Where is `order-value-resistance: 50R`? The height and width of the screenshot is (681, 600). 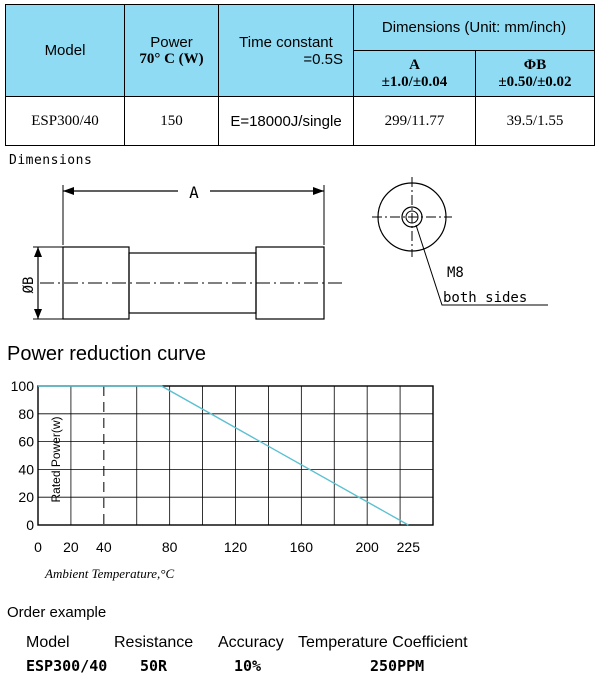
order-value-resistance: 50R is located at coordinates (154, 666).